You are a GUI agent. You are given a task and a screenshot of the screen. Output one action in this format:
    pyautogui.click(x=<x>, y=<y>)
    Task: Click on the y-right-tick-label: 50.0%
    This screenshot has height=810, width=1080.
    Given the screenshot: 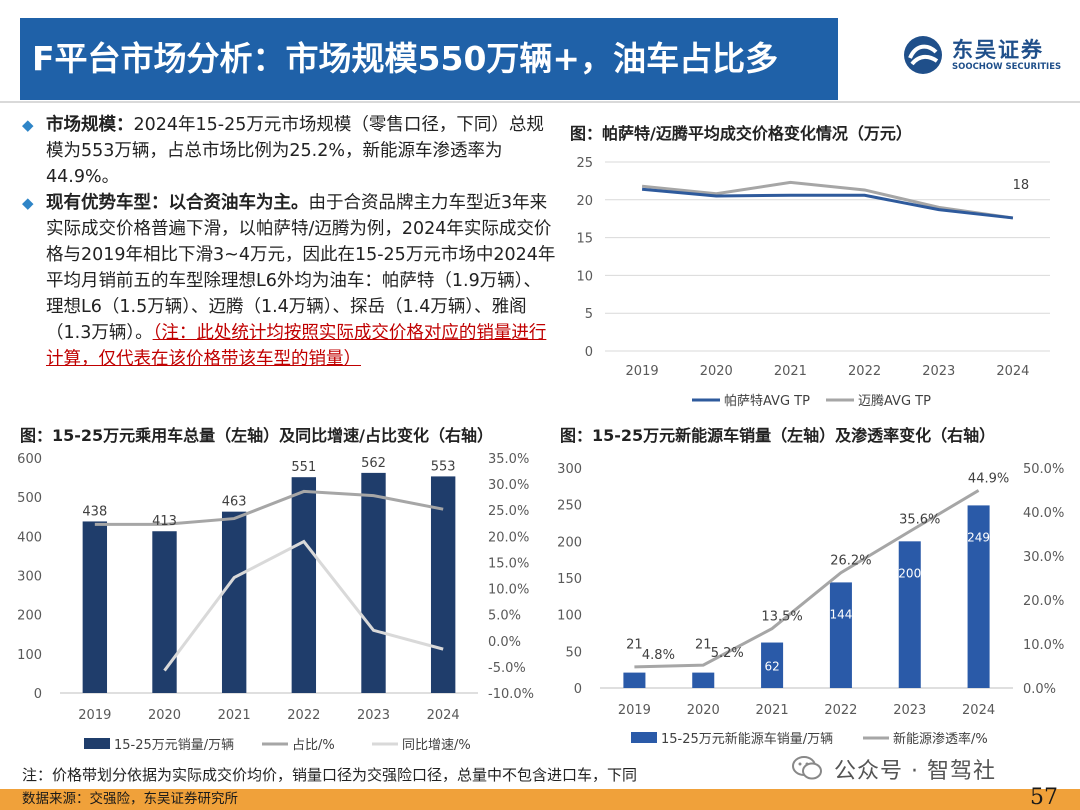 What is the action you would take?
    pyautogui.click(x=1043, y=469)
    